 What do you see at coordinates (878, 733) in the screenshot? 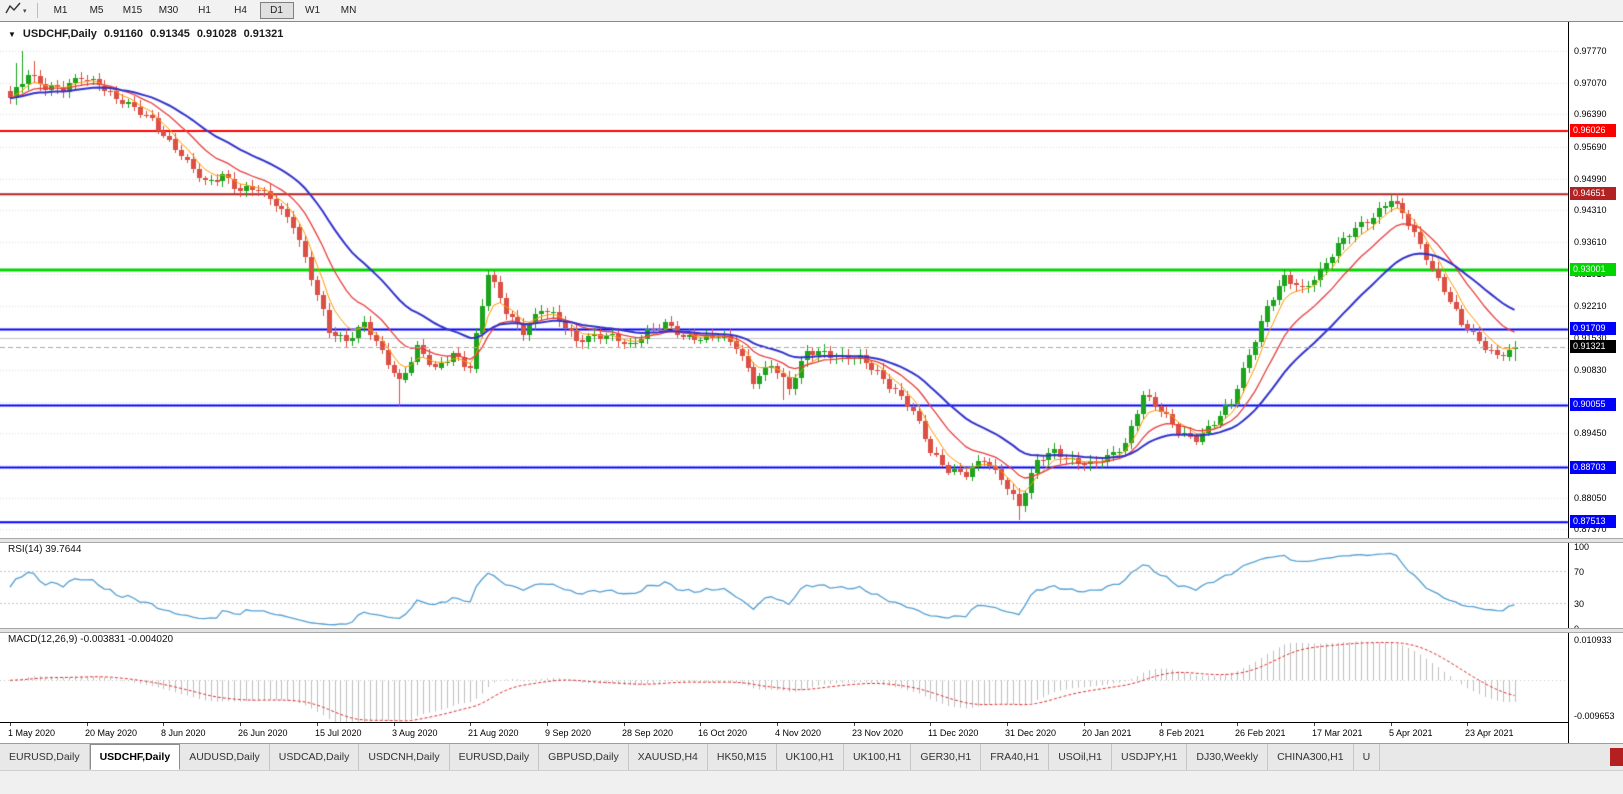
I see `date-label: 23 Nov 2020` at bounding box center [878, 733].